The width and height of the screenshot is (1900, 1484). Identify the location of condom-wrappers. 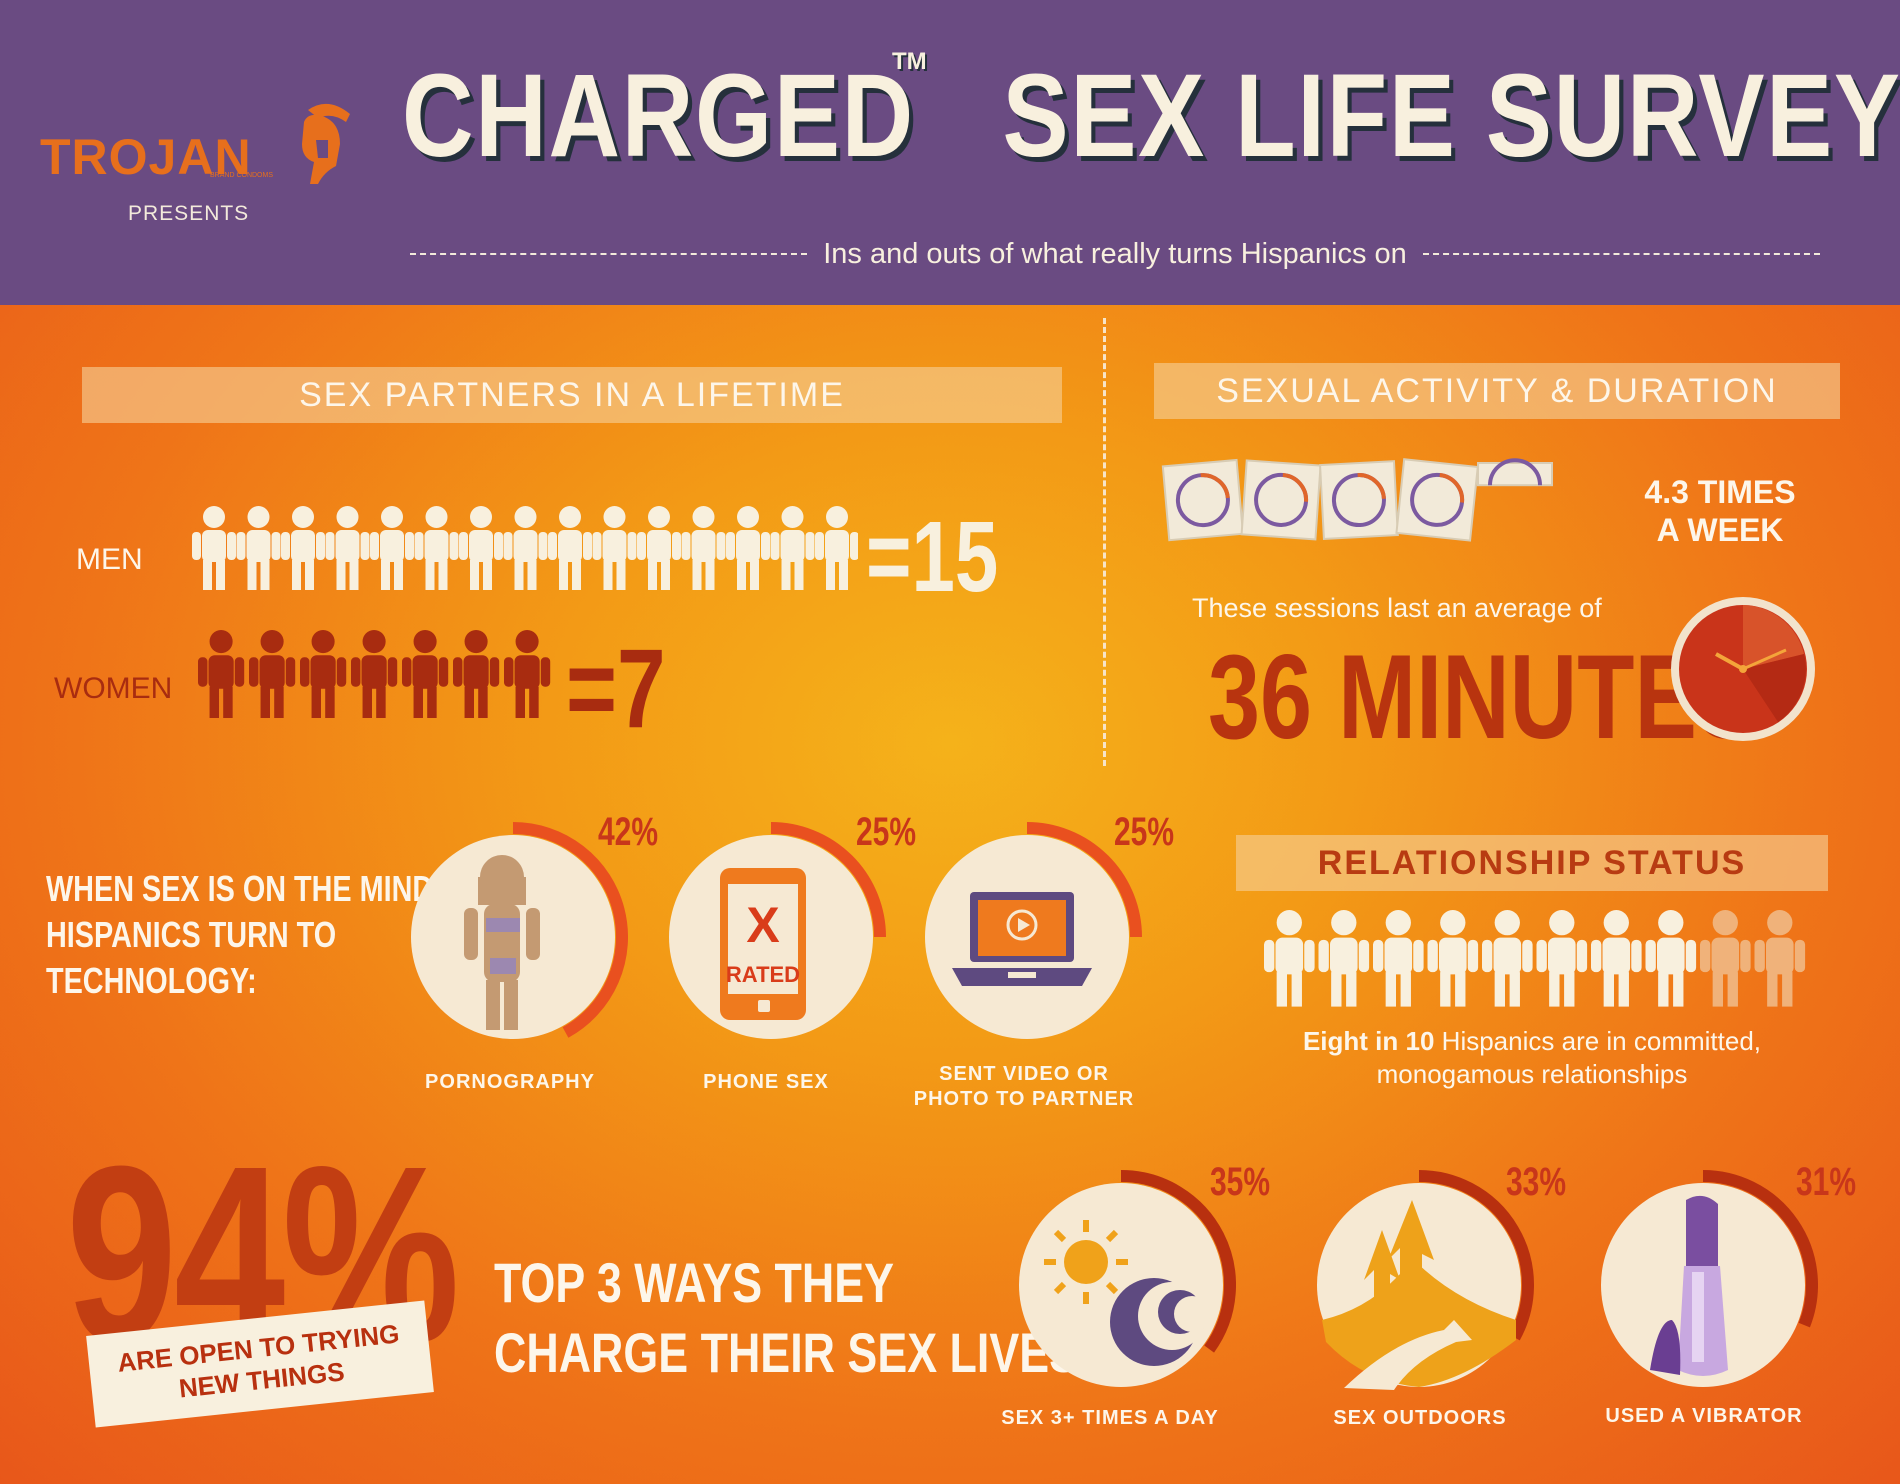
(1357, 500).